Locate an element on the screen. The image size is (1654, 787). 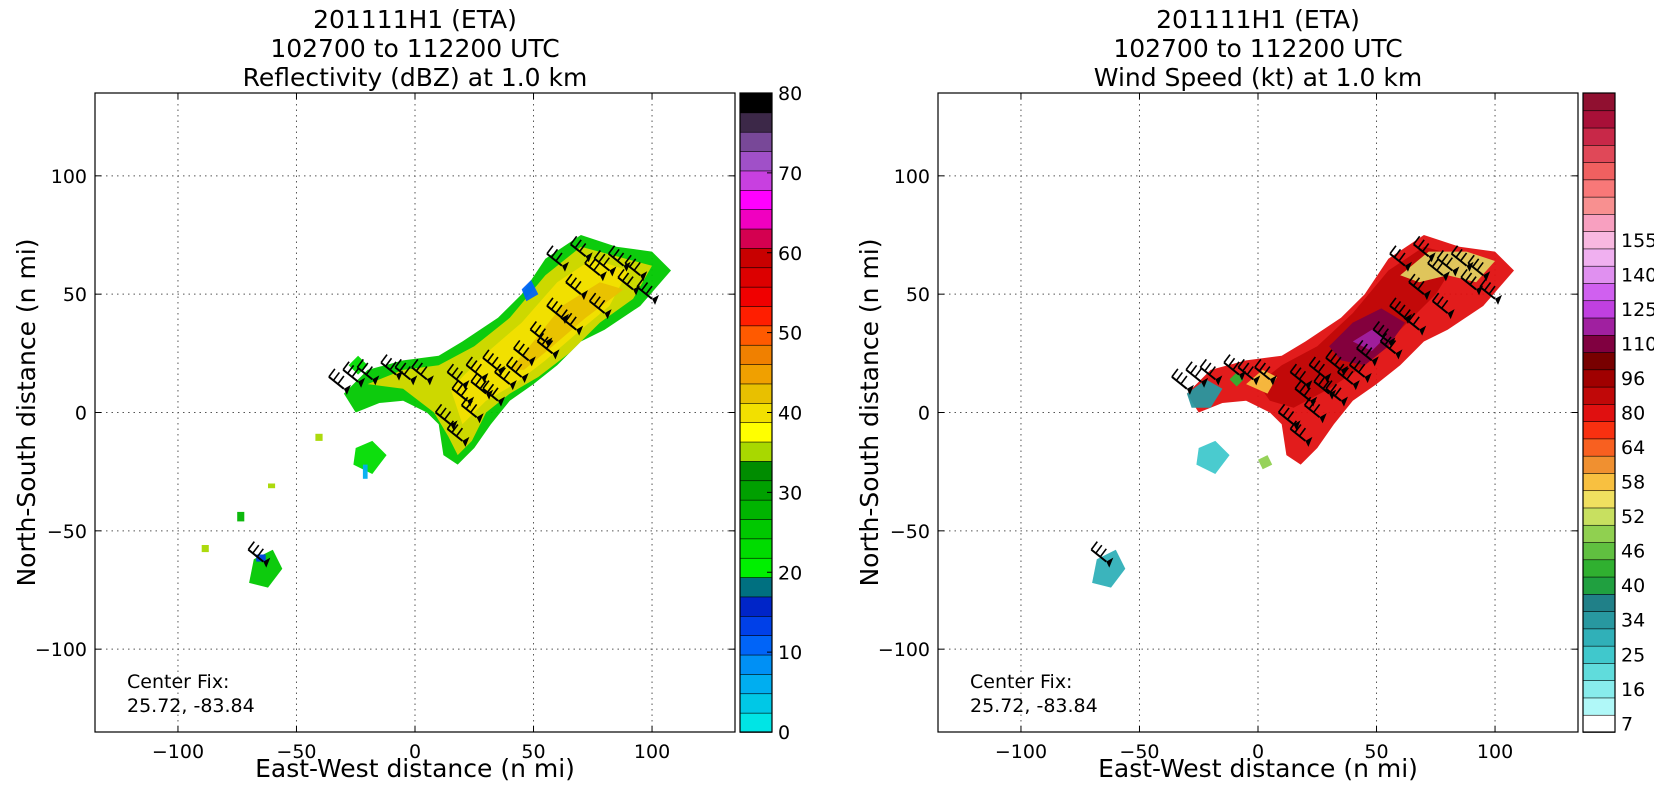
x-axis-label: East-West distance (n mi) is located at coordinates (415, 768).